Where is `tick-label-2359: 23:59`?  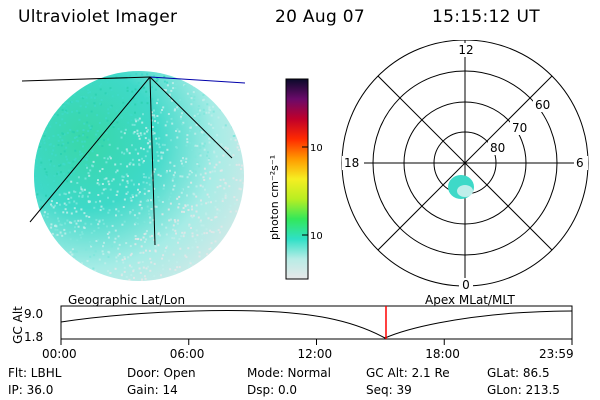 tick-label-2359: 23:59 is located at coordinates (556, 354).